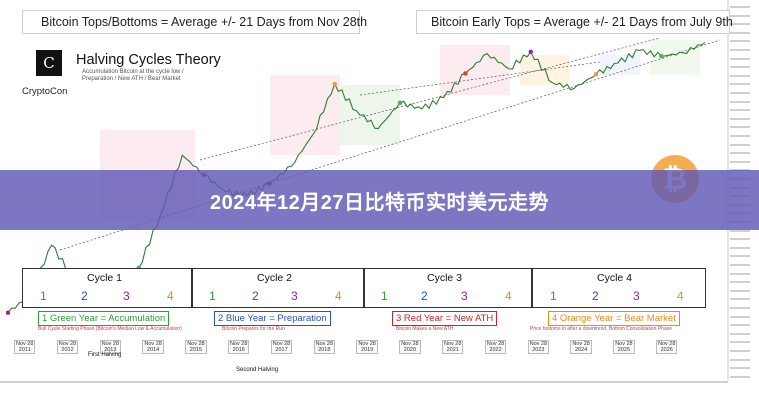 The height and width of the screenshot is (400, 759). I want to click on date-label: Nov 28 2019, so click(367, 347).